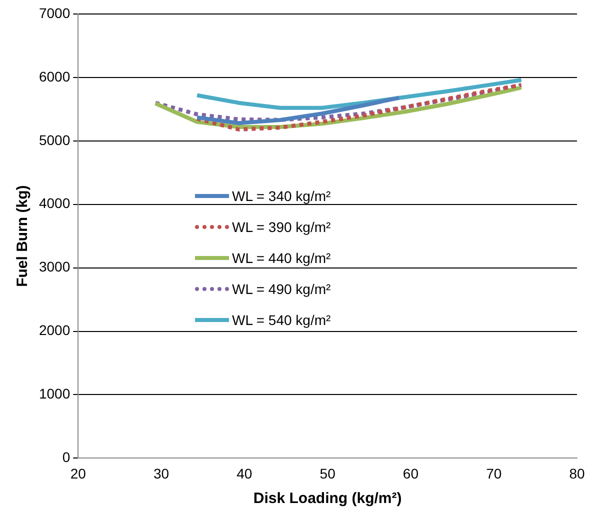 The width and height of the screenshot is (595, 516). What do you see at coordinates (54, 203) in the screenshot?
I see `y-tick-label: 4000` at bounding box center [54, 203].